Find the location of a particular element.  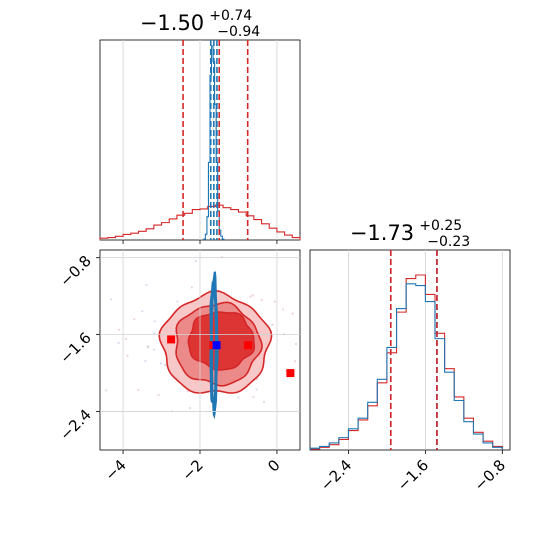

param1-title-value: −1.50 is located at coordinates (172, 23).